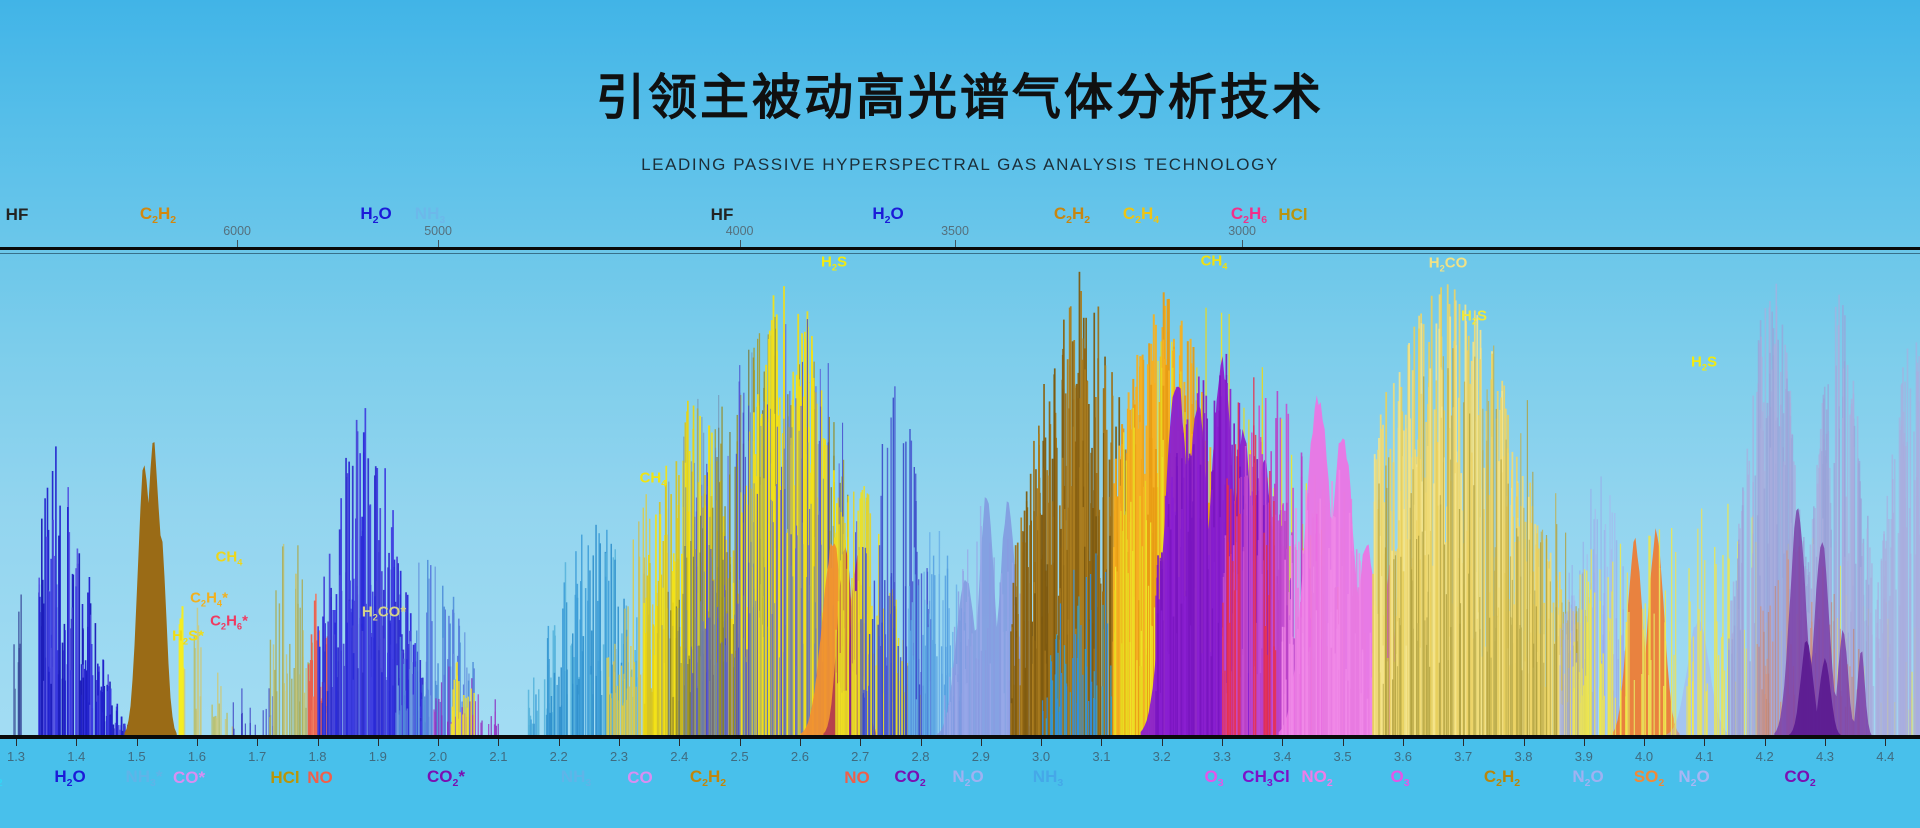  What do you see at coordinates (1101, 756) in the screenshot?
I see `wavelength-tick-label: 3.1` at bounding box center [1101, 756].